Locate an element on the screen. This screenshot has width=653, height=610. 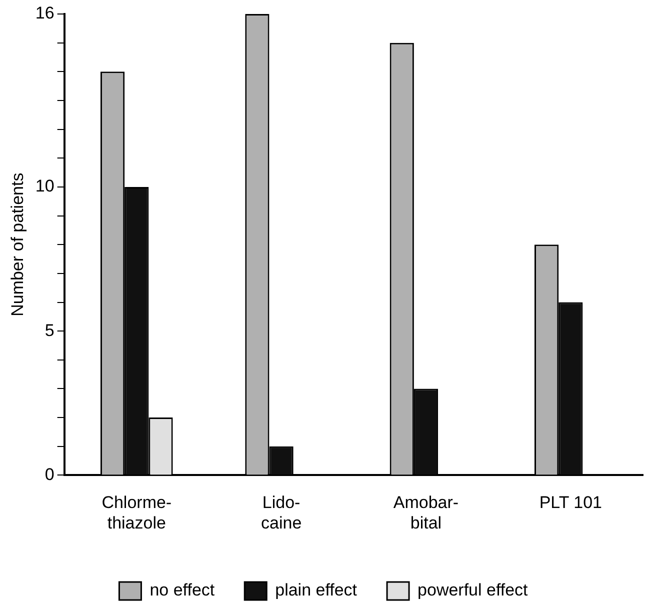
y-tick-label: 10 is located at coordinates (44, 186).